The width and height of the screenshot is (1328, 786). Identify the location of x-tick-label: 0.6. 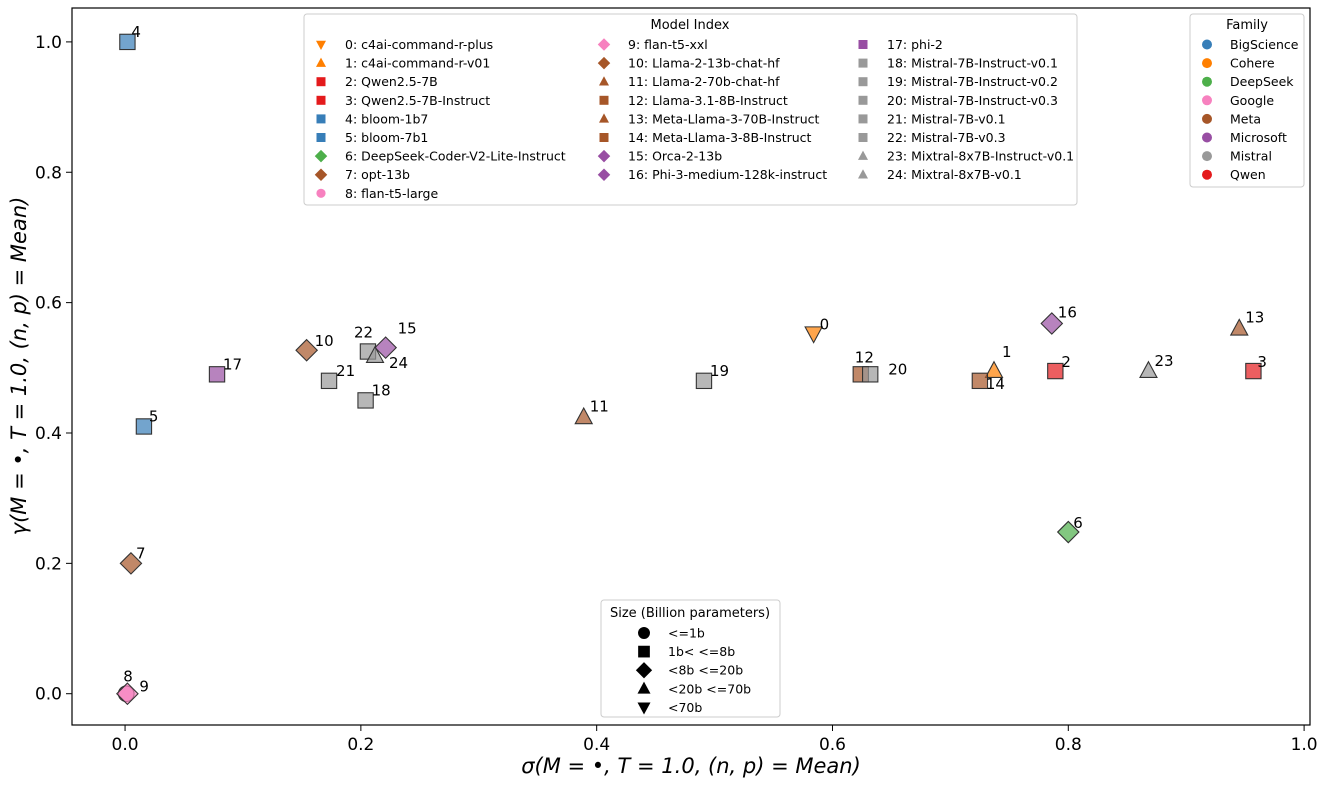
(832, 745).